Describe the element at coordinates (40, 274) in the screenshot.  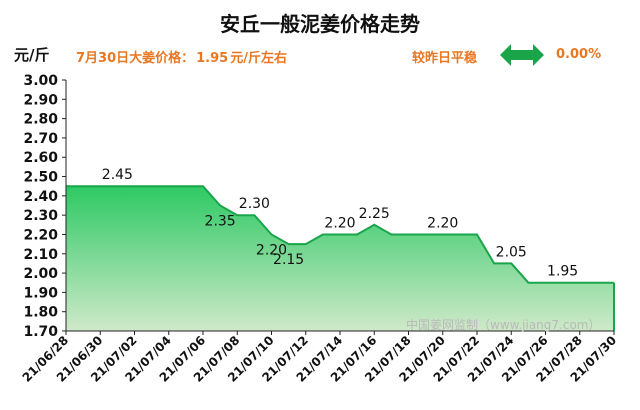
I see `y-tick-label: 2.00` at that location.